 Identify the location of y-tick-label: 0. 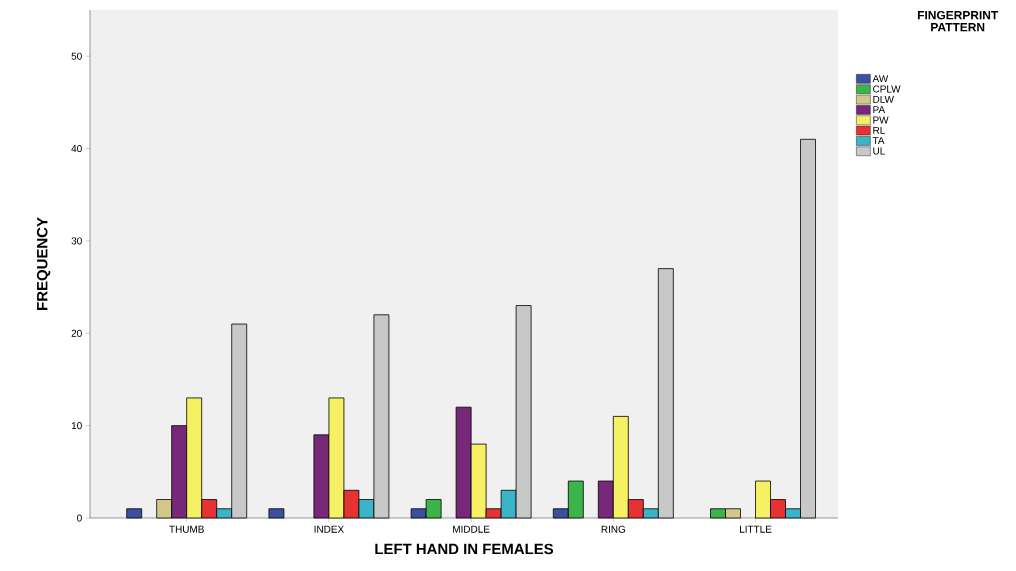
(79, 518).